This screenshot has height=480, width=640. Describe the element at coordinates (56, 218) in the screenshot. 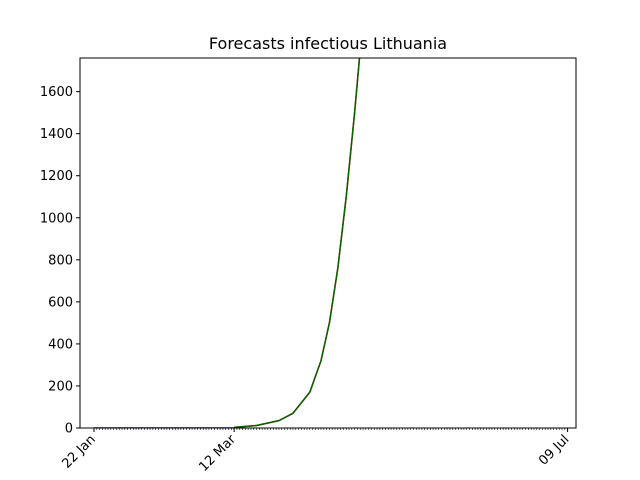

I see `y-tick-label-5: 1000` at that location.